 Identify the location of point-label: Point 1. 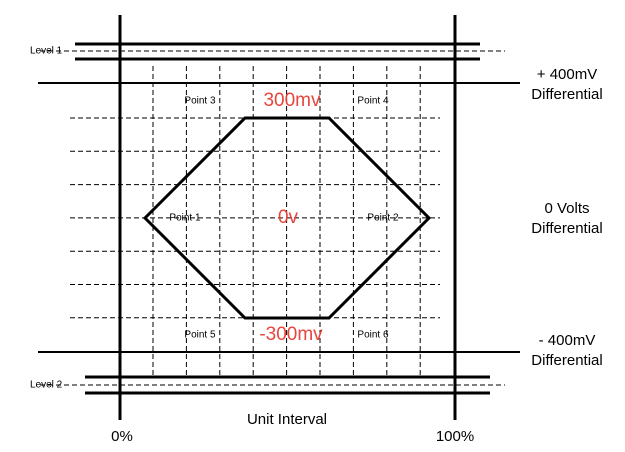
(185, 218).